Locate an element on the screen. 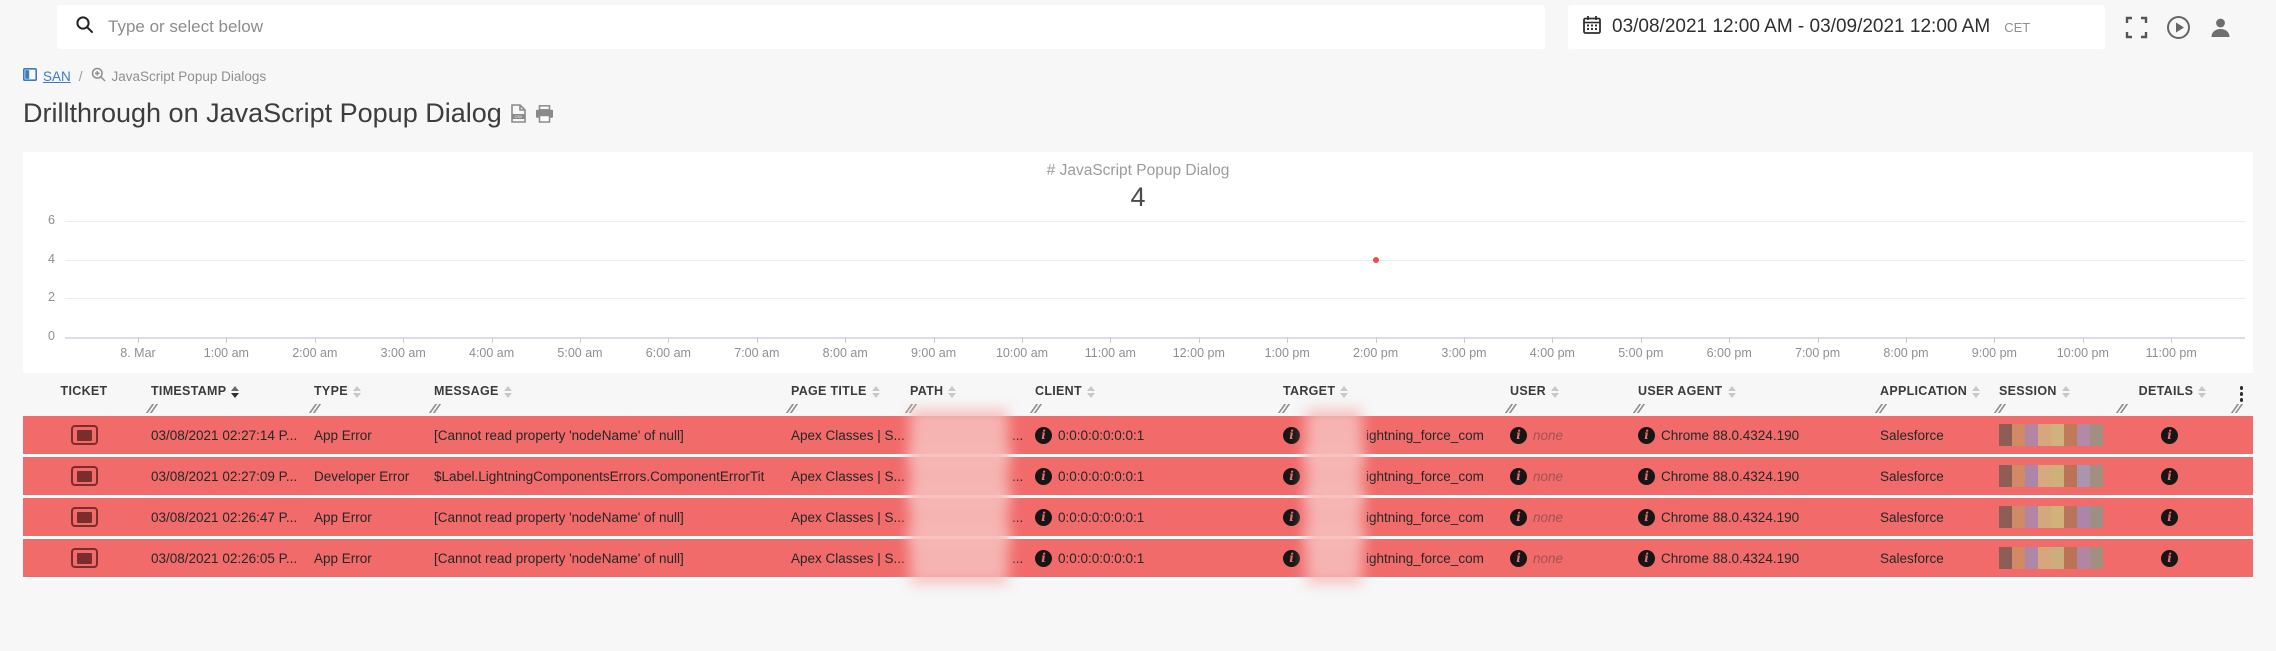 The width and height of the screenshot is (2276, 651). column-header-type: TYPE is located at coordinates (368, 398).